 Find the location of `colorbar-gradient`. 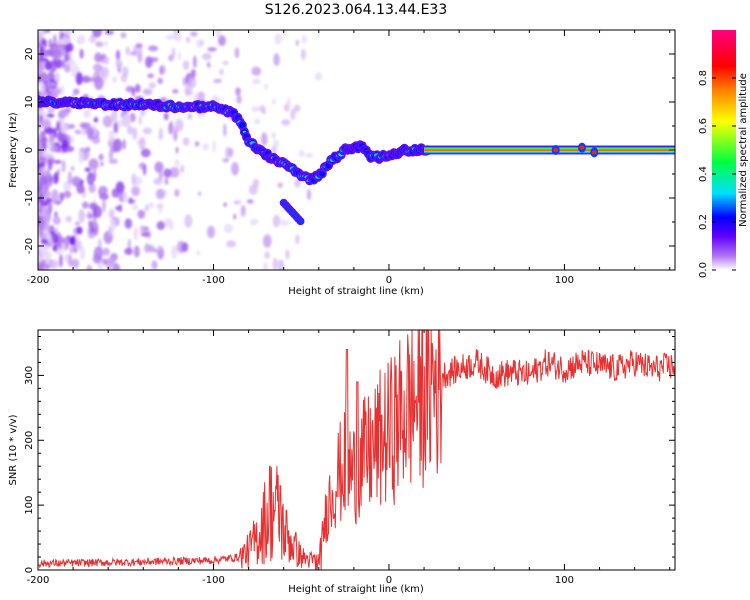

colorbar-gradient is located at coordinates (724, 150).